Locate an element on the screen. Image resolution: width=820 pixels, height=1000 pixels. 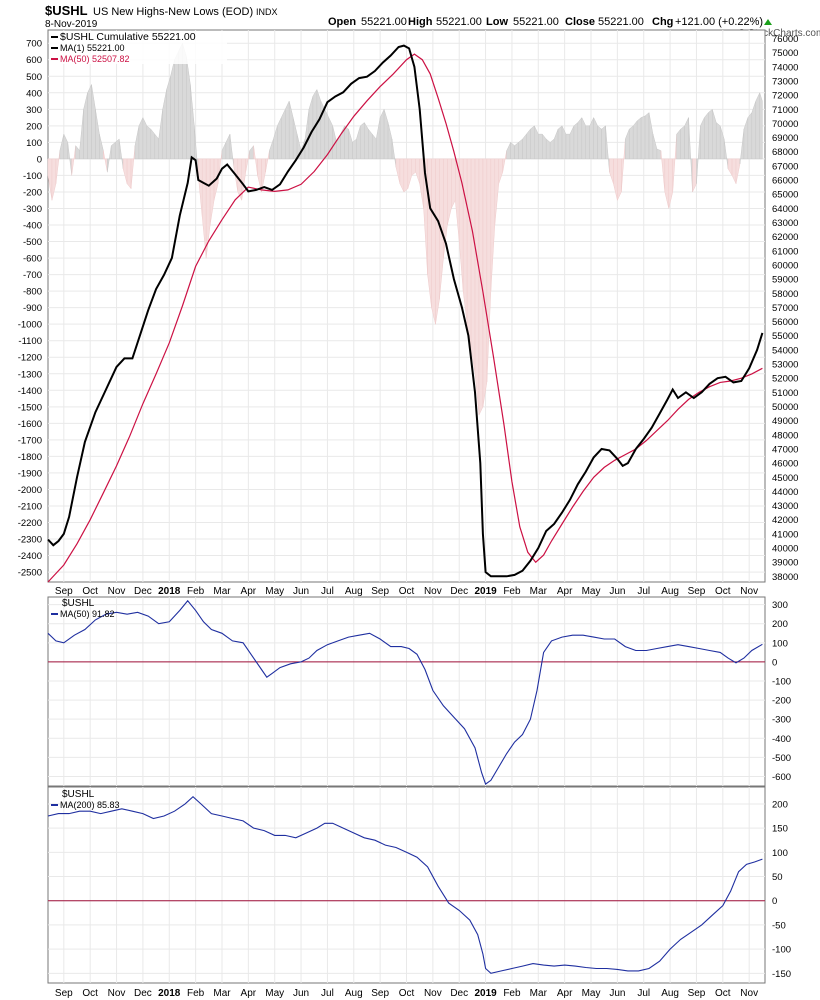
right-tick-label: 74000 is located at coordinates (785, 67).